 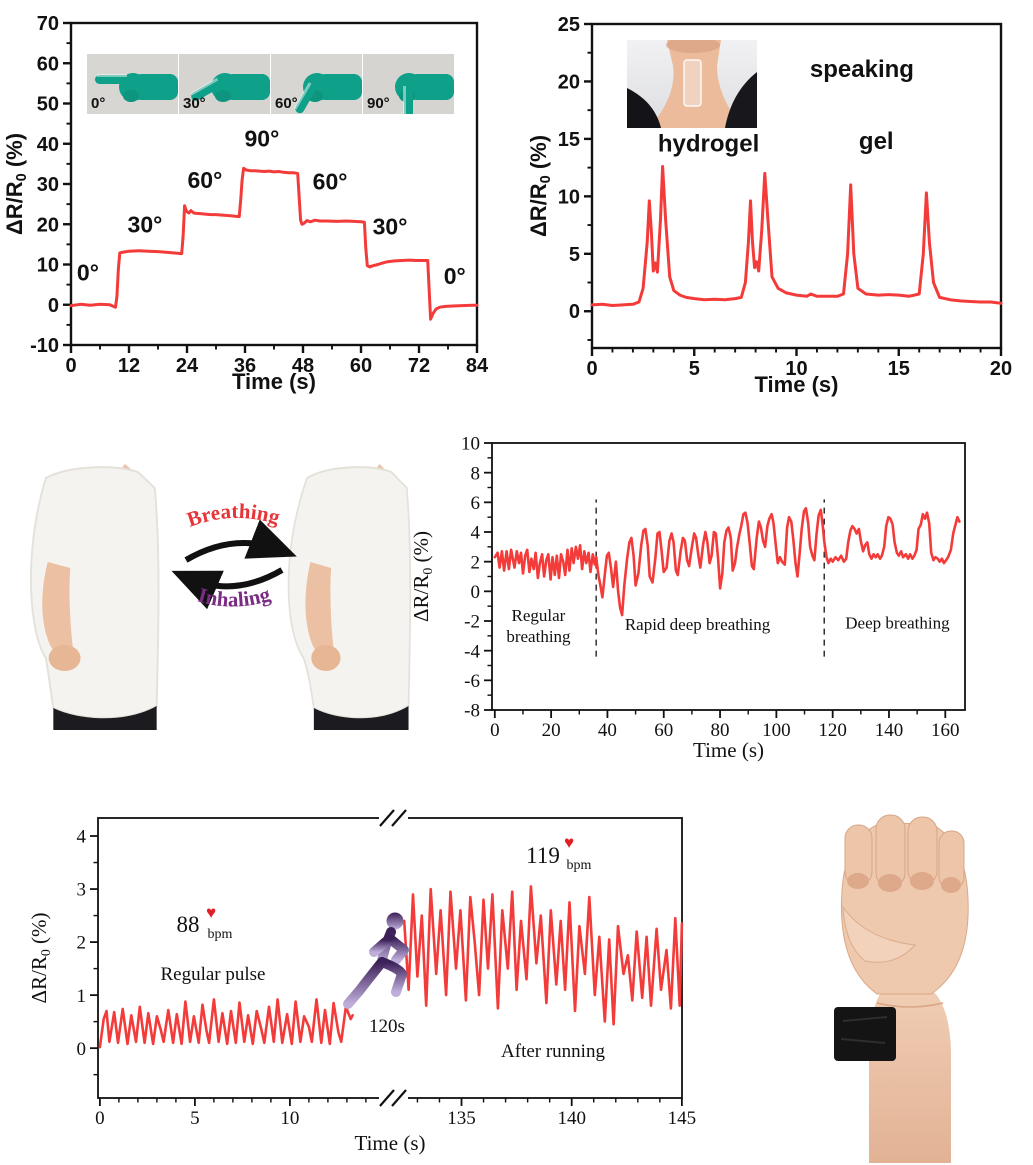 I want to click on annotation: 120s, so click(x=387, y=1026).